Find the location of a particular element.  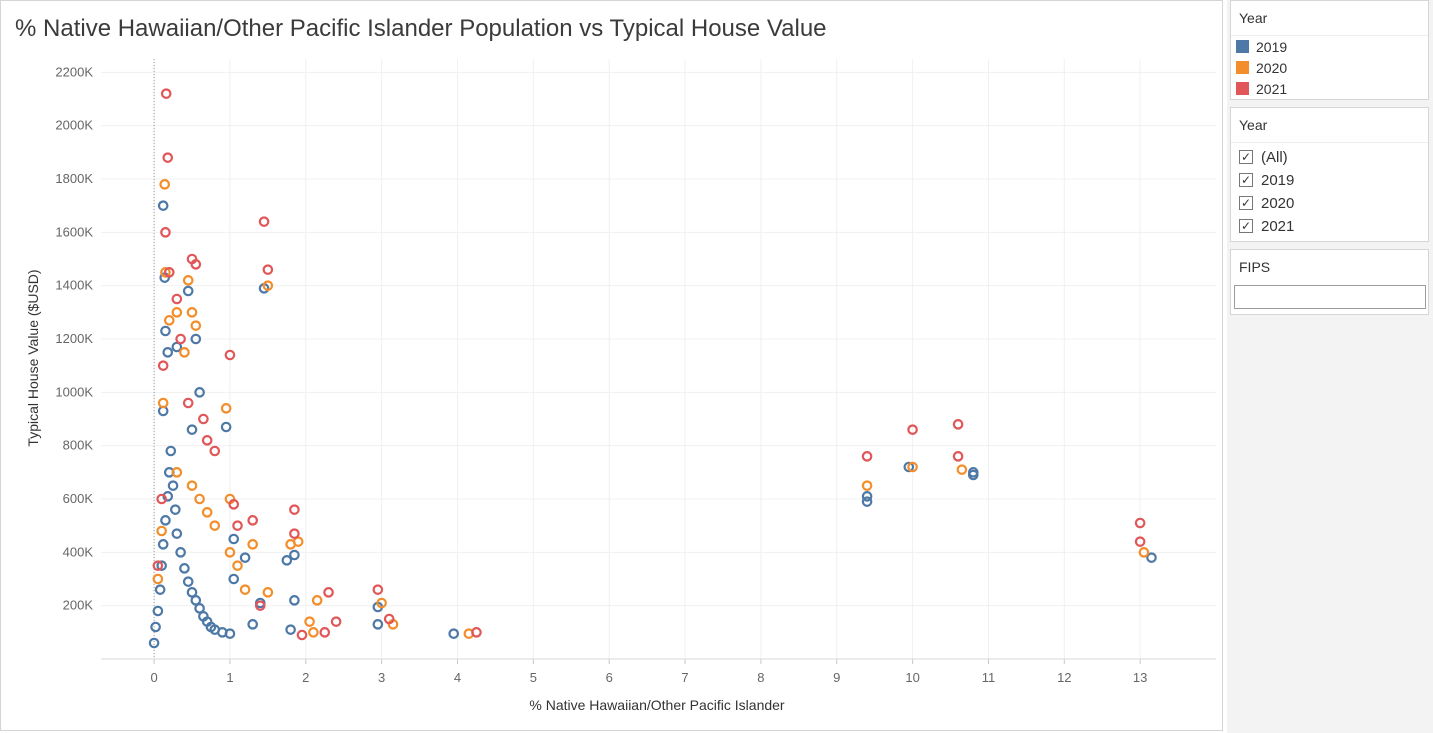

fips-input is located at coordinates (1330, 297).